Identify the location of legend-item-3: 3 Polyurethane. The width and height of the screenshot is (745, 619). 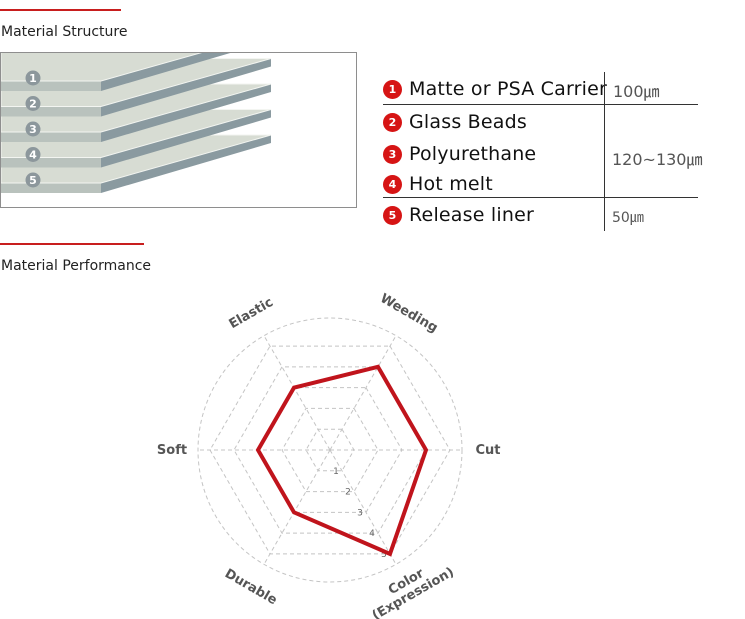
(459, 154).